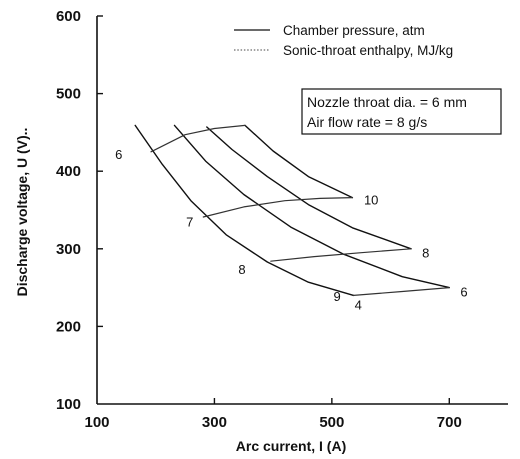 This screenshot has width=520, height=459. Describe the element at coordinates (96, 422) in the screenshot. I see `x-tick-label: 100` at that location.